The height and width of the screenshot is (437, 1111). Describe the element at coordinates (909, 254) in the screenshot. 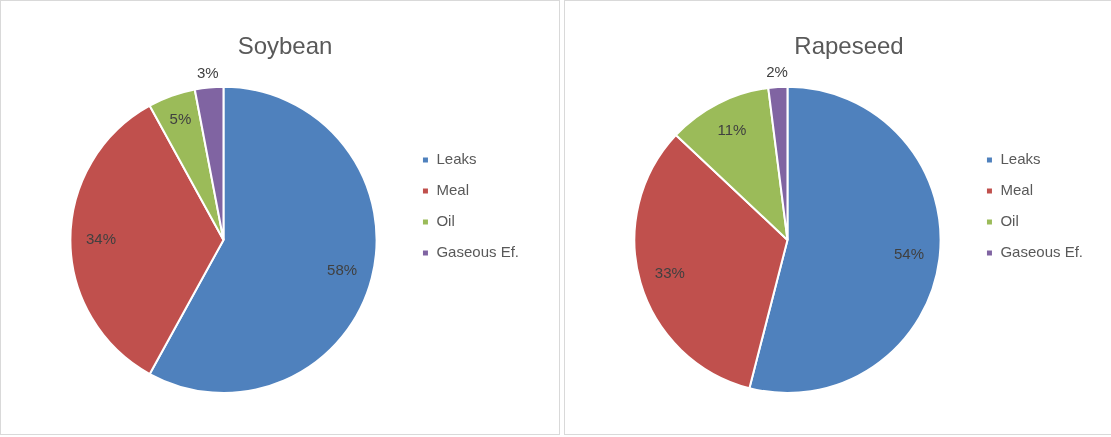

I see `data-label: 54%` at that location.